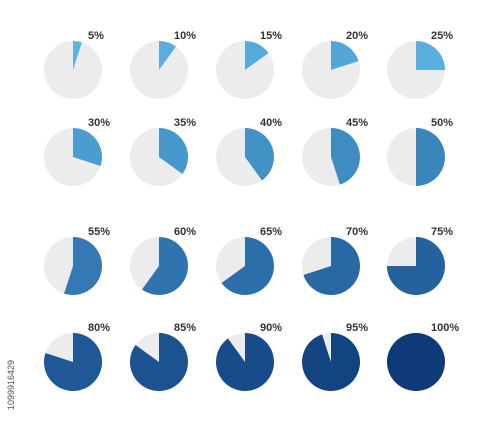  Describe the element at coordinates (445, 328) in the screenshot. I see `pie-label-100: 100%` at that location.